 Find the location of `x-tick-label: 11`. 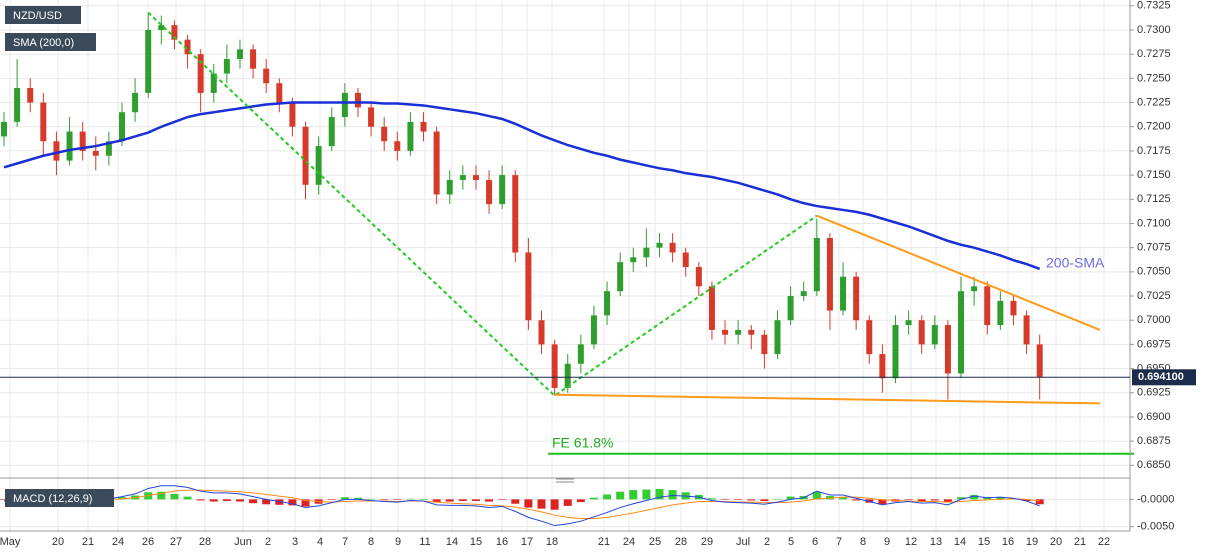

x-tick-label: 11 is located at coordinates (424, 542).